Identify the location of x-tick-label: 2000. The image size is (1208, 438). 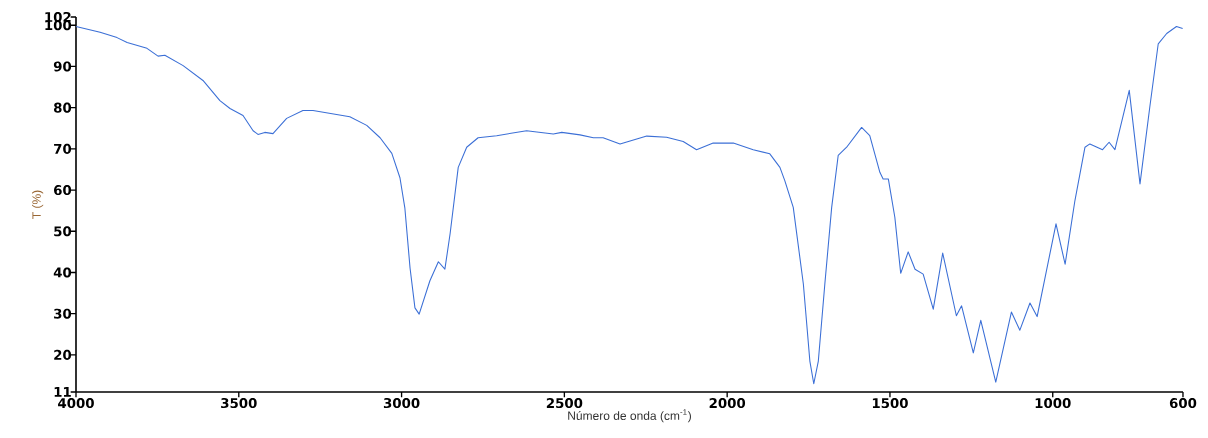
(727, 403).